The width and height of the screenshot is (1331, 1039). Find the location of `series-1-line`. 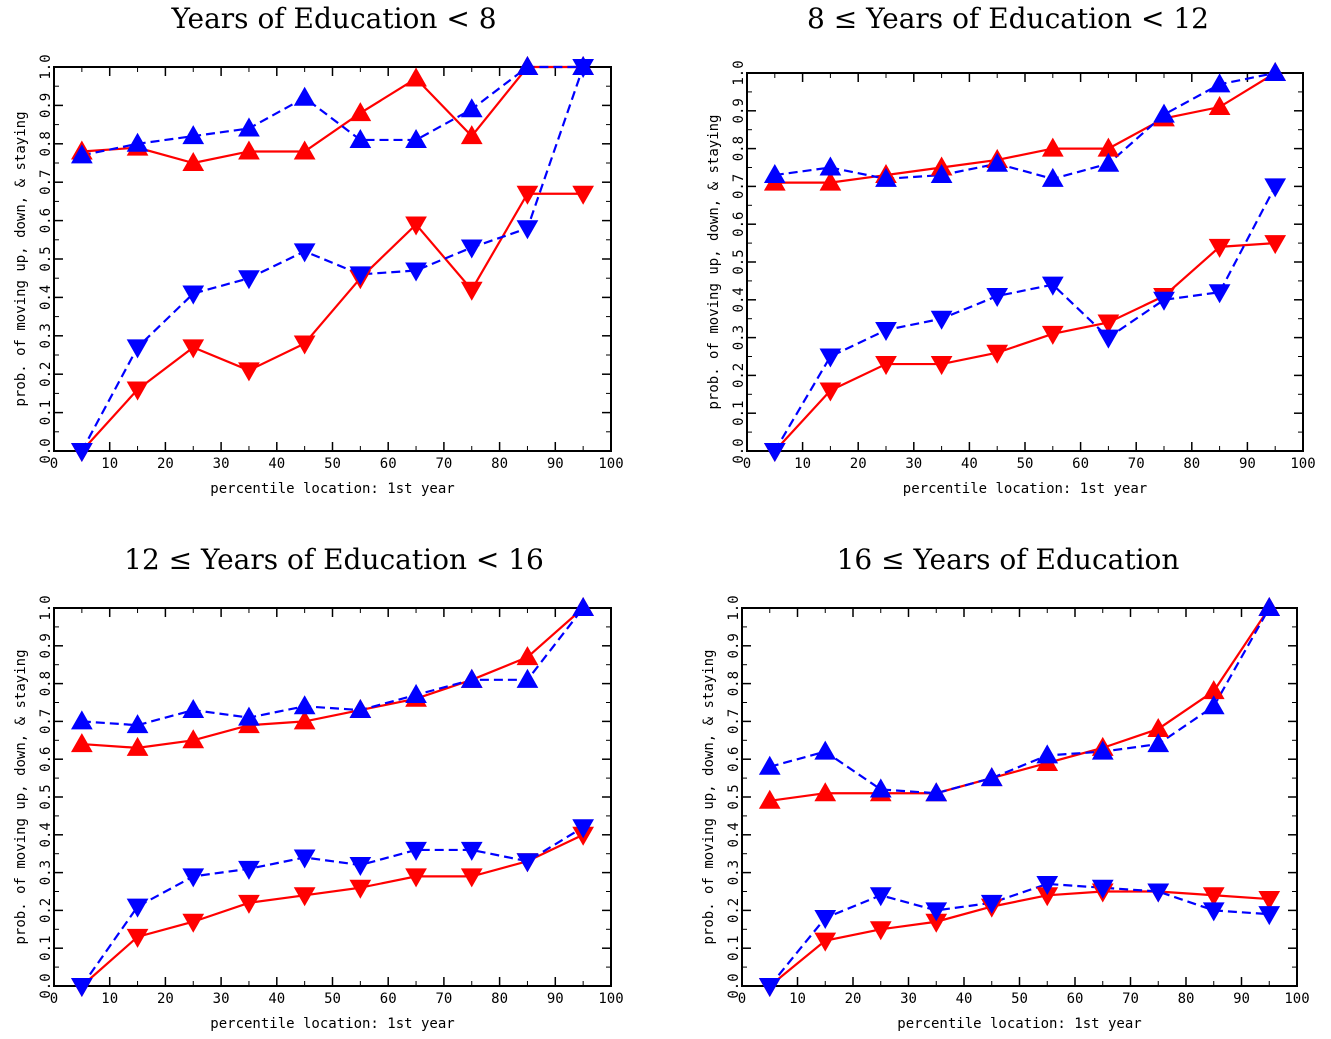

series-1-line is located at coordinates (1025, 128).